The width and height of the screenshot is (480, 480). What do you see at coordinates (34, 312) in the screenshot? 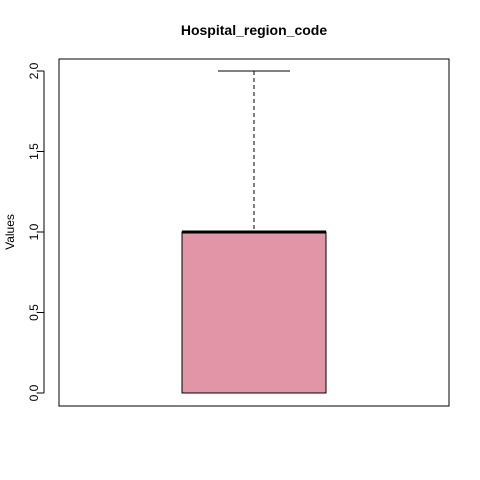
I see `y-tick-label: 0.5` at bounding box center [34, 312].